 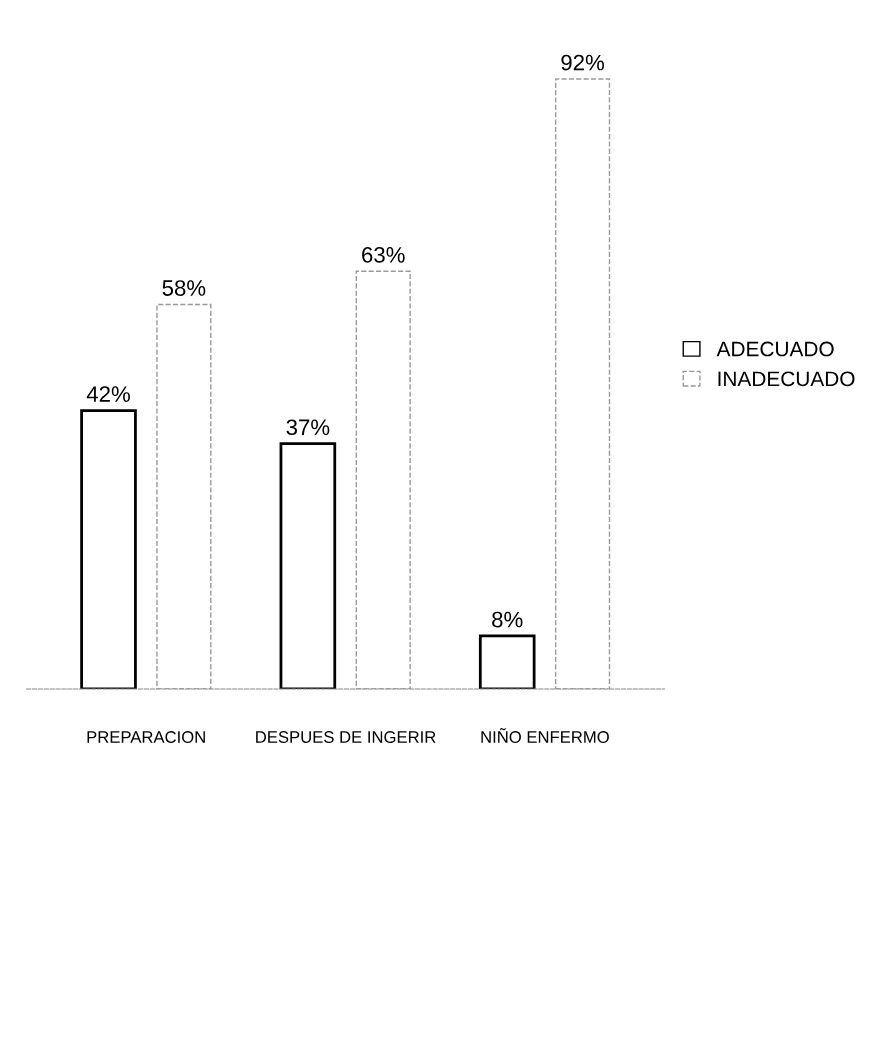 What do you see at coordinates (308, 427) in the screenshot?
I see `data-label: 37%` at bounding box center [308, 427].